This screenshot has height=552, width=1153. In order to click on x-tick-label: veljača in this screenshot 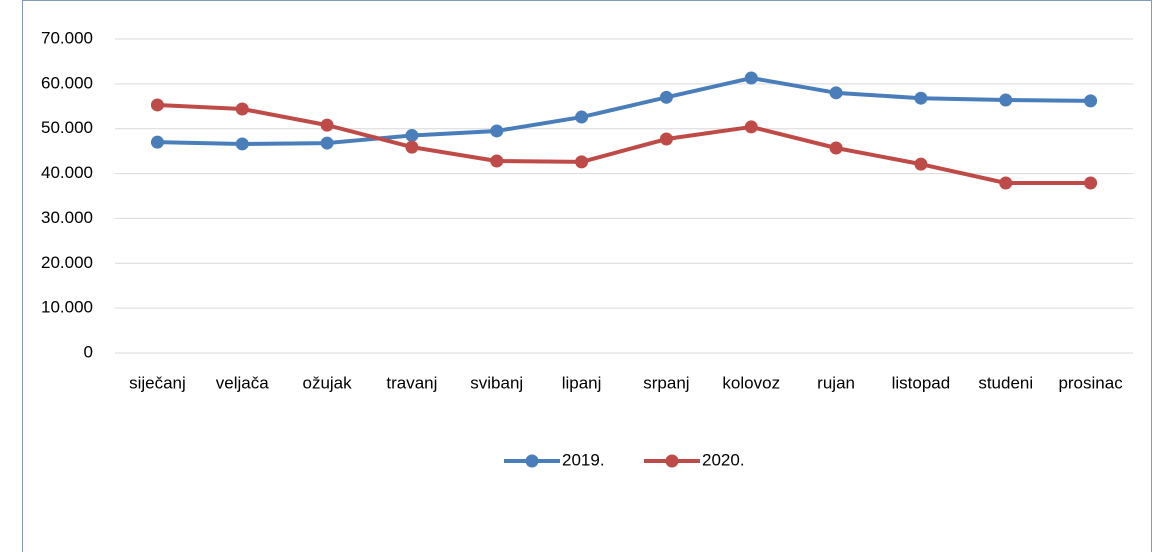, I will do `click(242, 382)`.